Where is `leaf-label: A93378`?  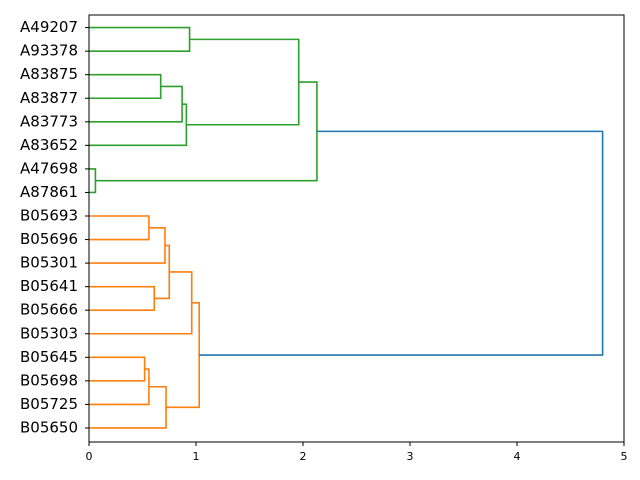 leaf-label: A93378 is located at coordinates (49, 51).